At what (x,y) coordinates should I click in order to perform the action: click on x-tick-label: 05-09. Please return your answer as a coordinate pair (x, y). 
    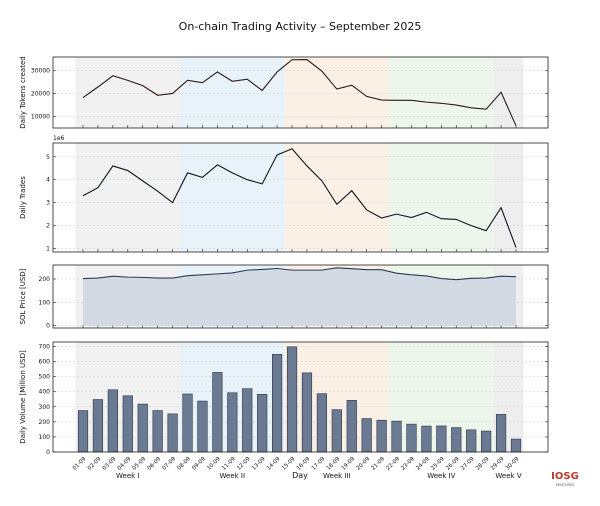
    Looking at the image, I should click on (140, 464).